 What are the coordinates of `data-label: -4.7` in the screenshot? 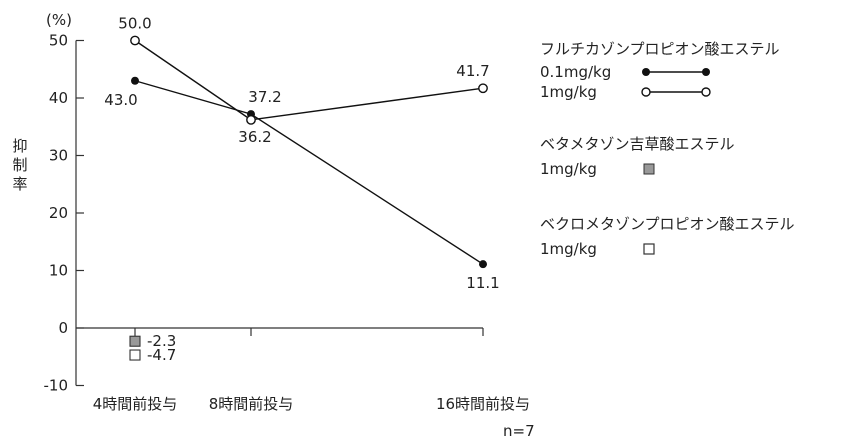 It's located at (161, 355).